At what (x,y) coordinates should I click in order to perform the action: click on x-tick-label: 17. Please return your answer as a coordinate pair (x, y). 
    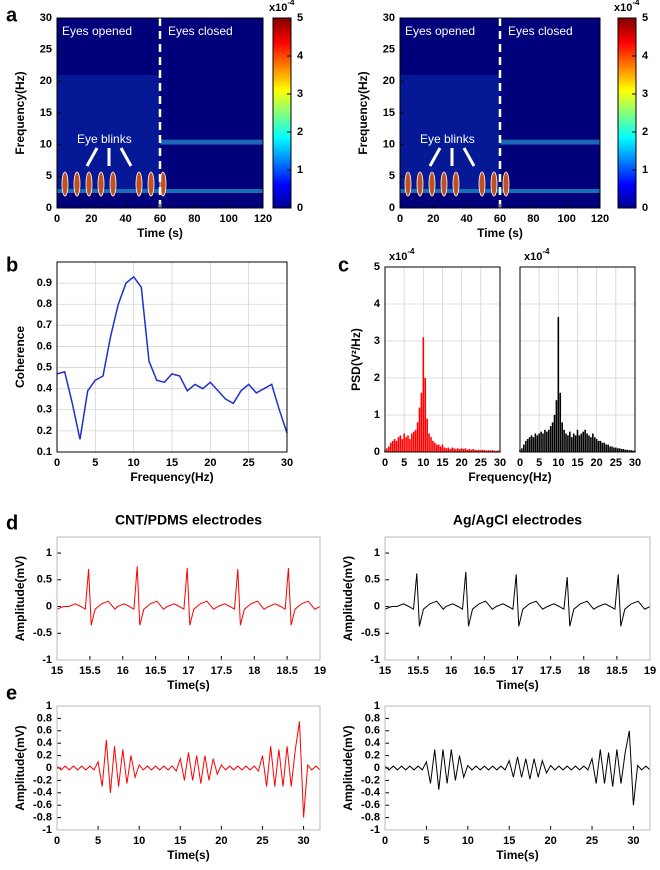
    Looking at the image, I should click on (188, 671).